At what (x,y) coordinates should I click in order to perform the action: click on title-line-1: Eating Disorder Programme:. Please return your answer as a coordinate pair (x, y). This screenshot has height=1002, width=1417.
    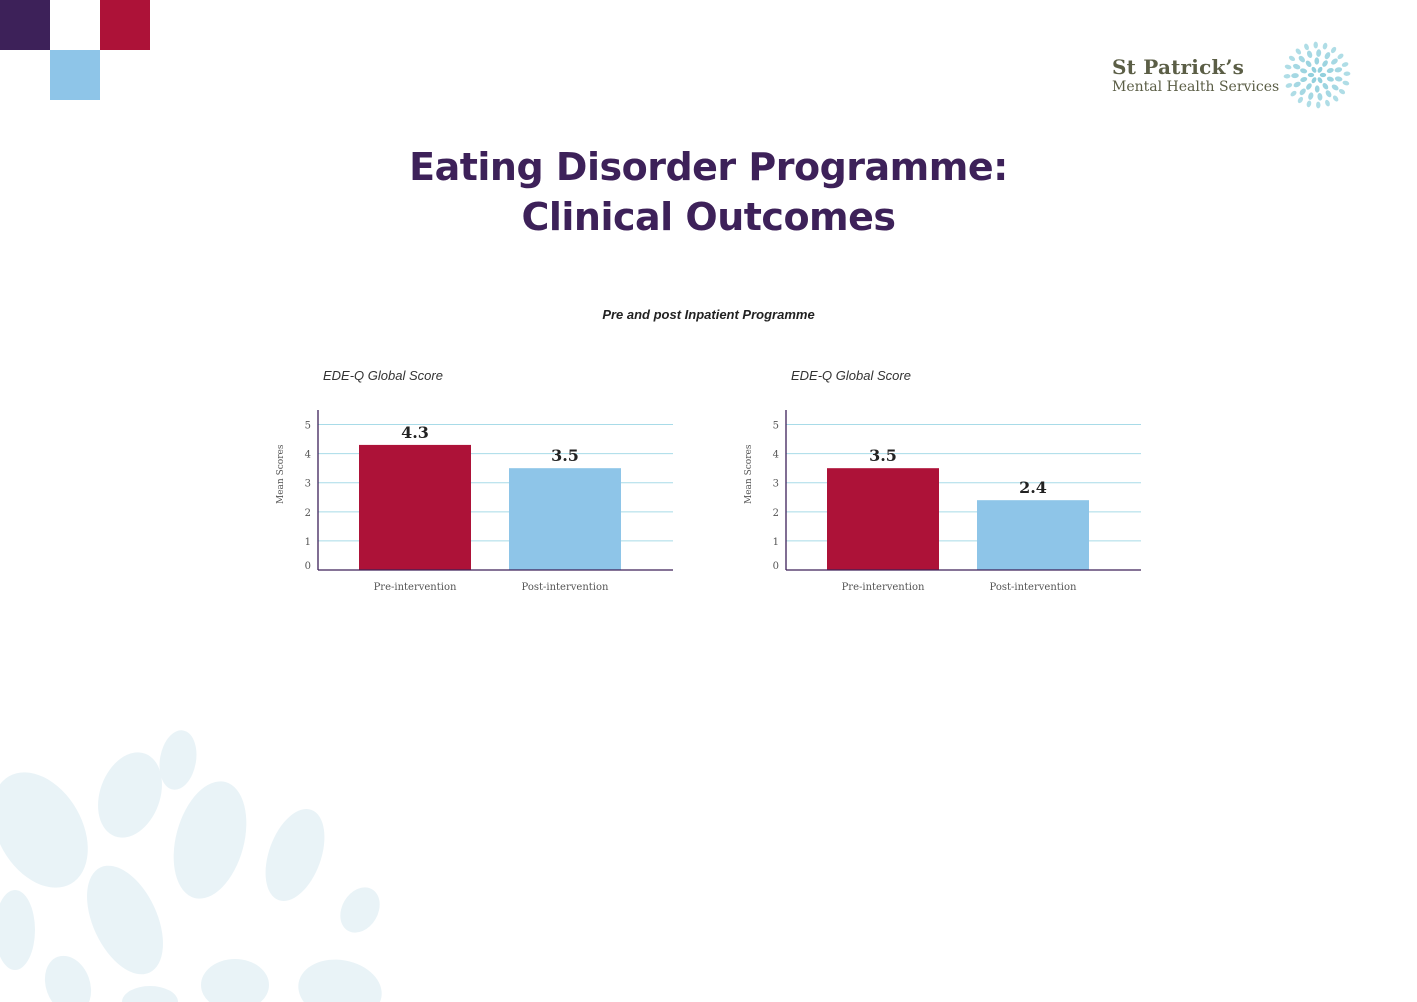
    Looking at the image, I should click on (708, 167).